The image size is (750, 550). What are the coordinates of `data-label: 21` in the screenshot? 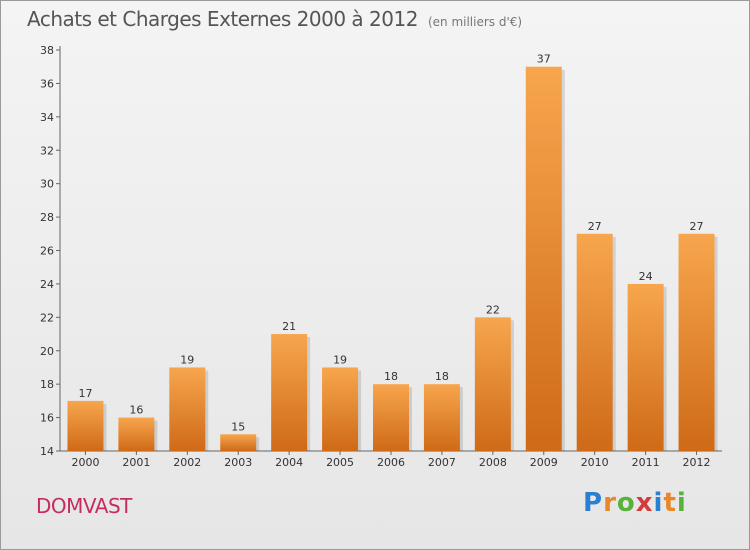 It's located at (289, 326).